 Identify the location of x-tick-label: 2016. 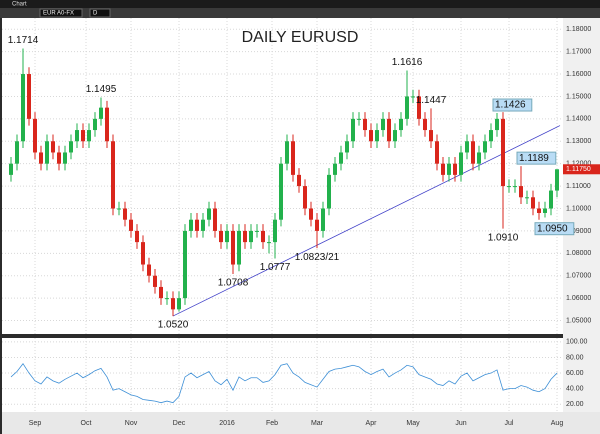
(227, 423).